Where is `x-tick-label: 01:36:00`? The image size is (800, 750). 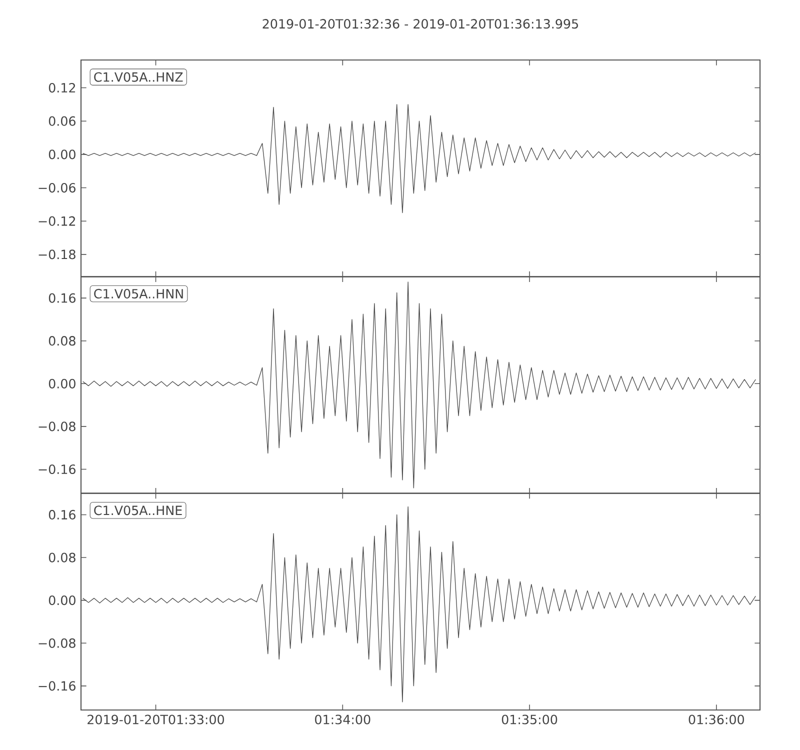 x-tick-label: 01:36:00 is located at coordinates (716, 719).